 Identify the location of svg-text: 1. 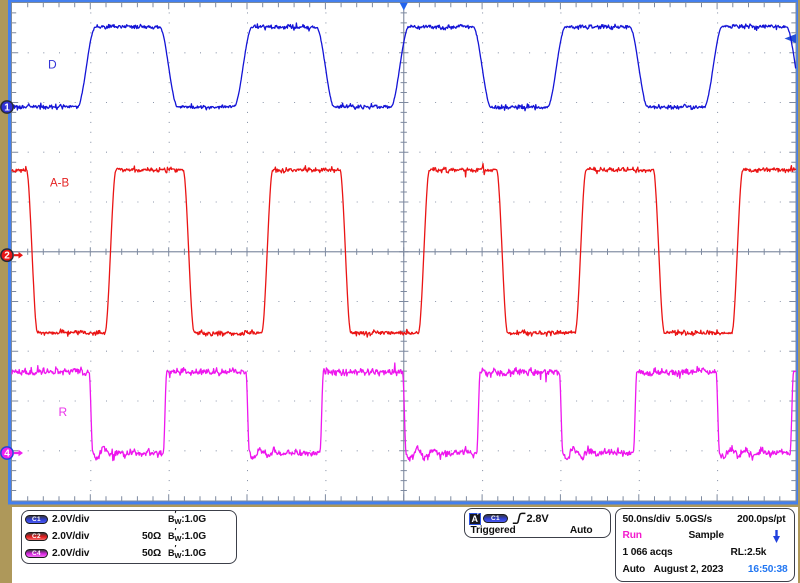
(7, 107).